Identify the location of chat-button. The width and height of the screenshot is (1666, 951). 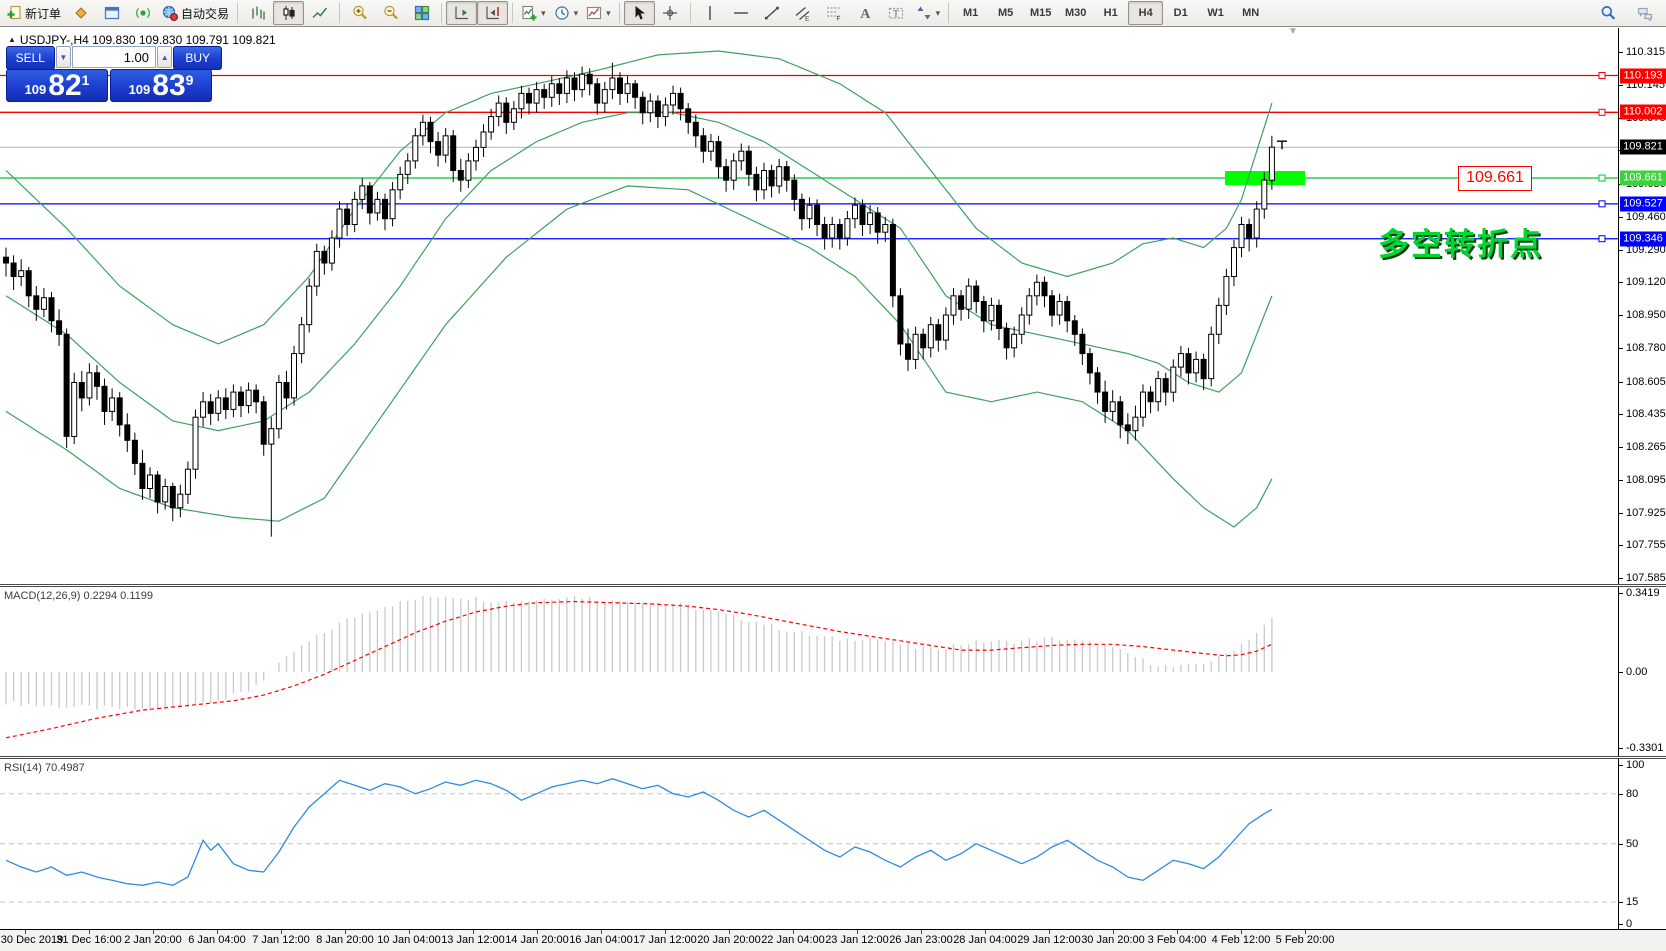
(1644, 13).